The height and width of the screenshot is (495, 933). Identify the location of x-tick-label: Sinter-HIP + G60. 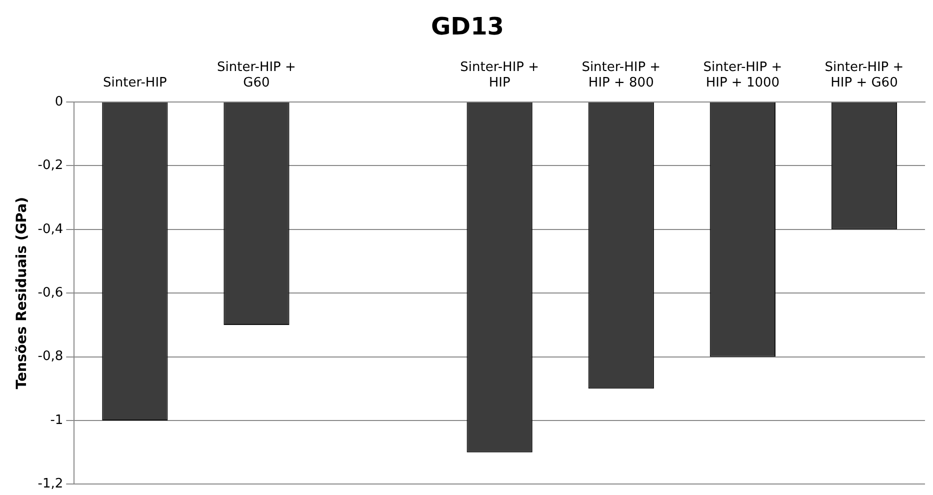
(256, 75).